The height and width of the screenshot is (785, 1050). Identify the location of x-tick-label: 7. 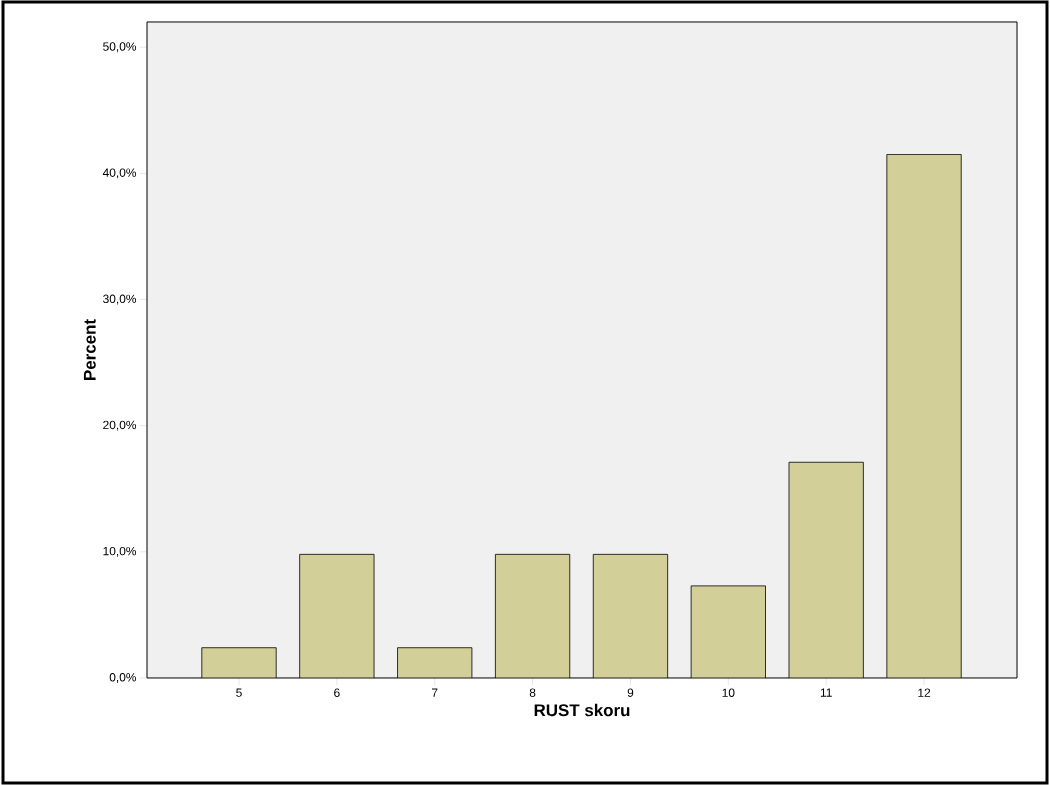
(435, 692).